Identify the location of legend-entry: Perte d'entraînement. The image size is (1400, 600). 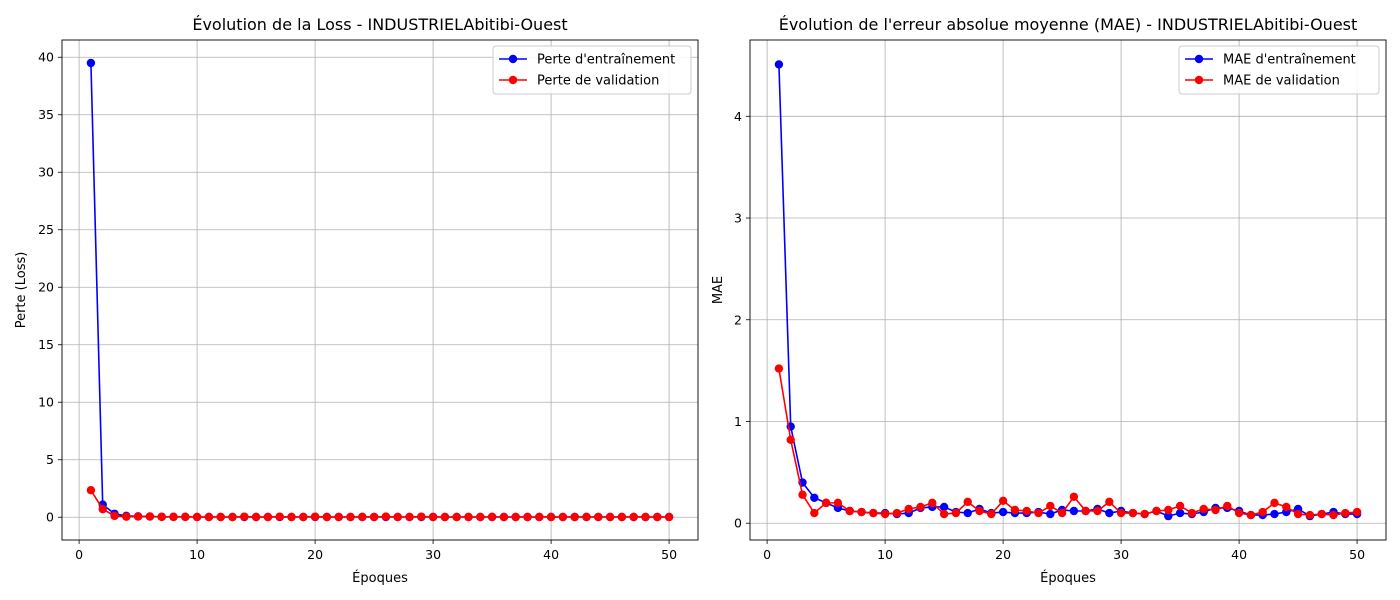
(606, 60).